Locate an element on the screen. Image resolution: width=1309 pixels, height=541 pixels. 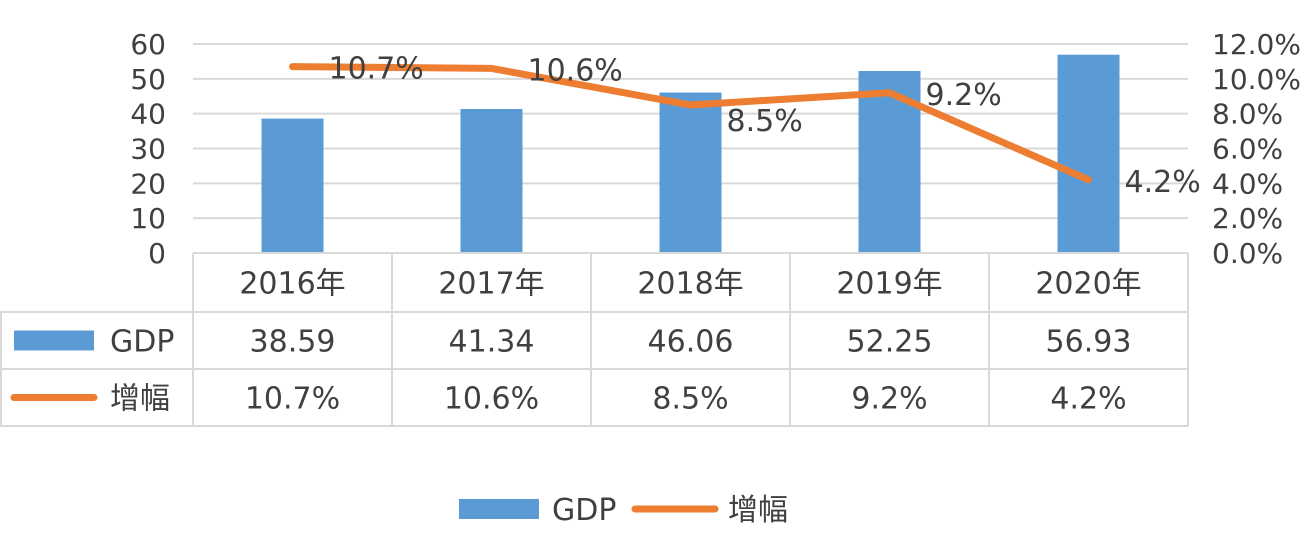
x-category-label: 2017年 is located at coordinates (491, 284).